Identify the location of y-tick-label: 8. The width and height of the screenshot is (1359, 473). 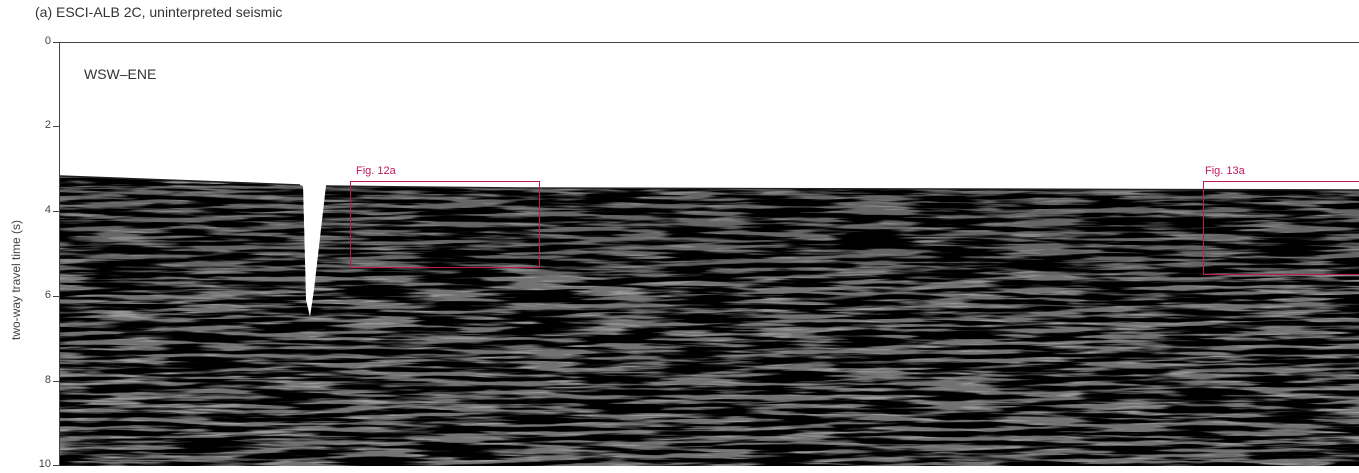
(47, 380).